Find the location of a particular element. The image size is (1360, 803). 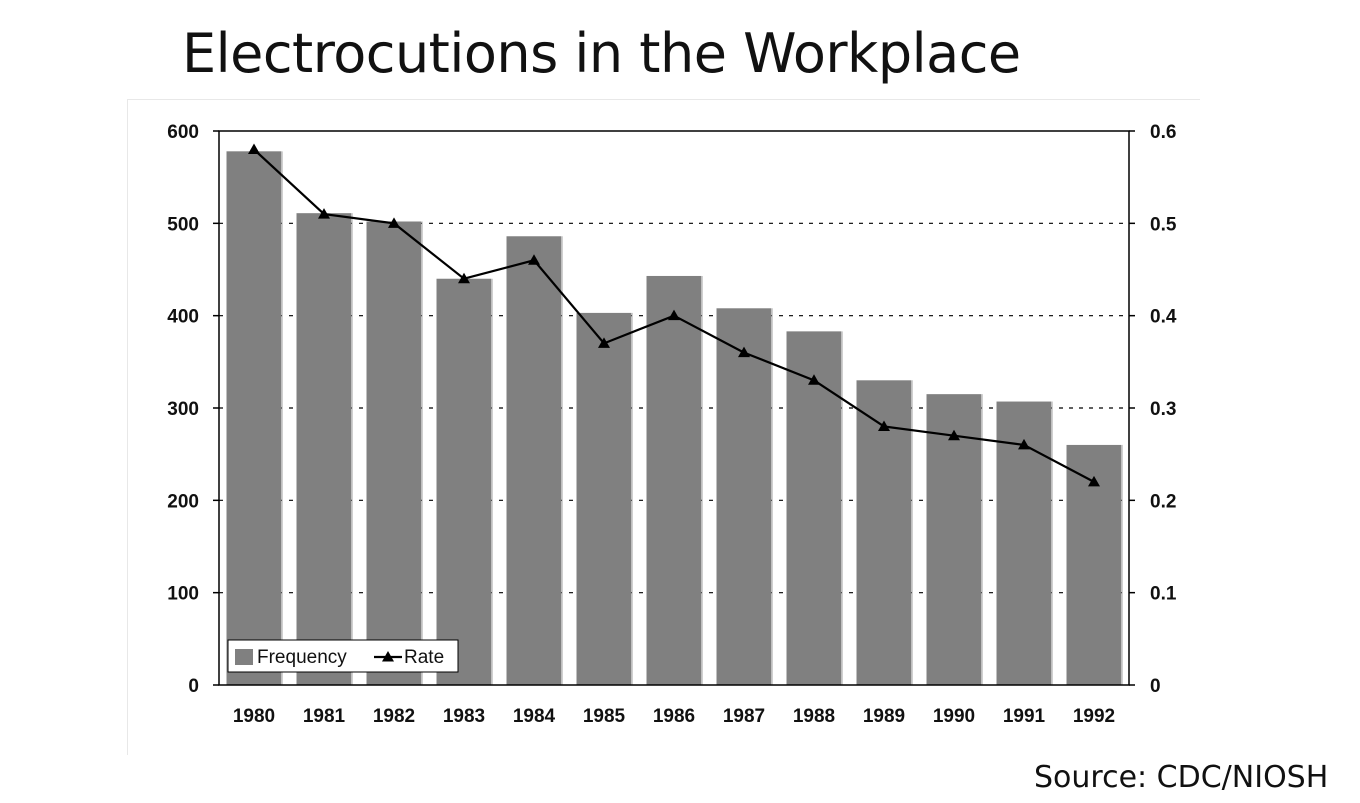

bar-1980 is located at coordinates (254, 418).